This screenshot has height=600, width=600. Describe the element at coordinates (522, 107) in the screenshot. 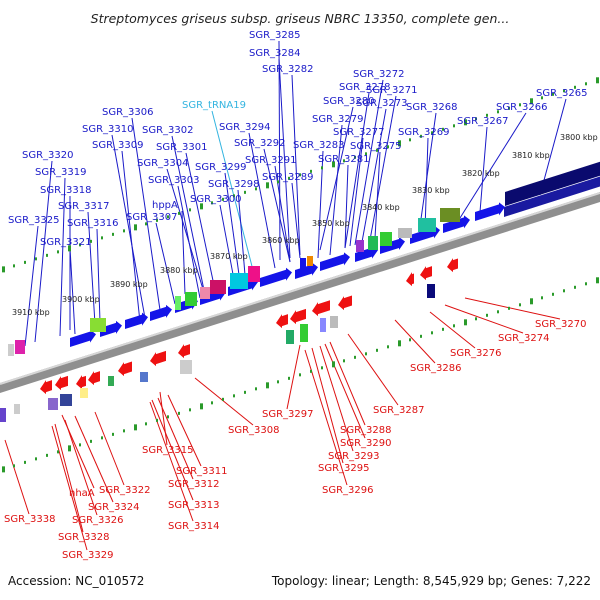

I see `gene-label-plus: SGR_3266` at that location.